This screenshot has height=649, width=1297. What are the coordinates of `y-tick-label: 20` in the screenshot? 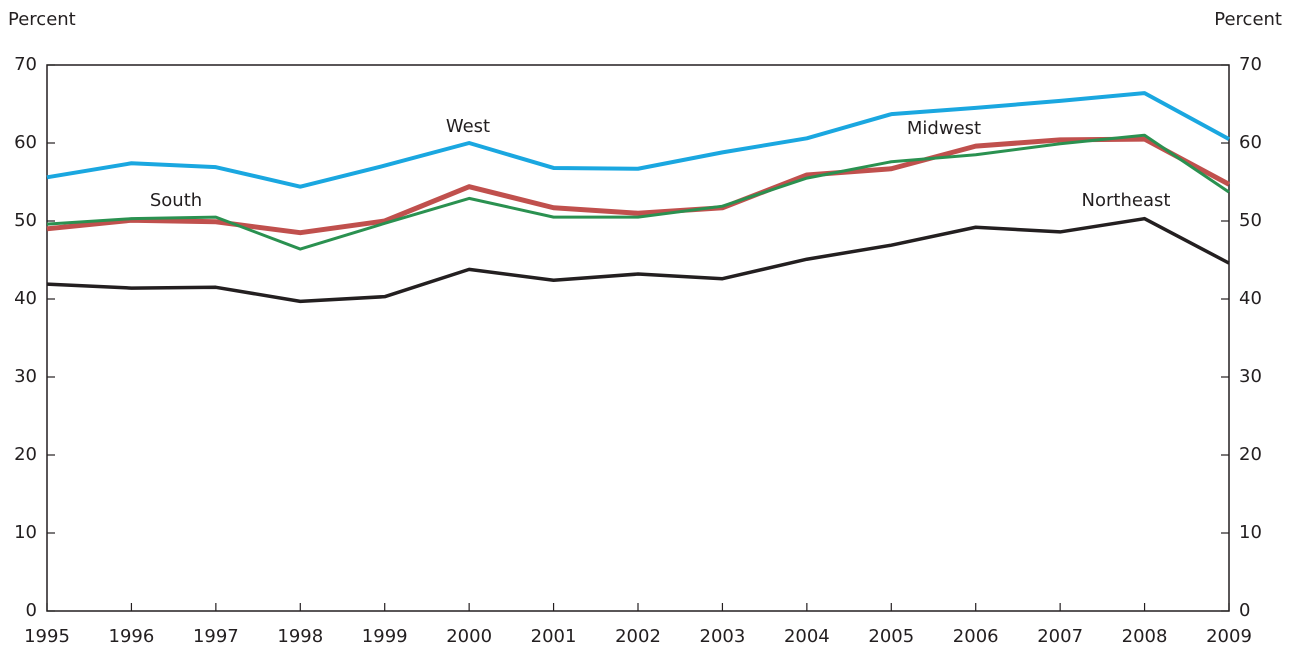 It's located at (25, 454).